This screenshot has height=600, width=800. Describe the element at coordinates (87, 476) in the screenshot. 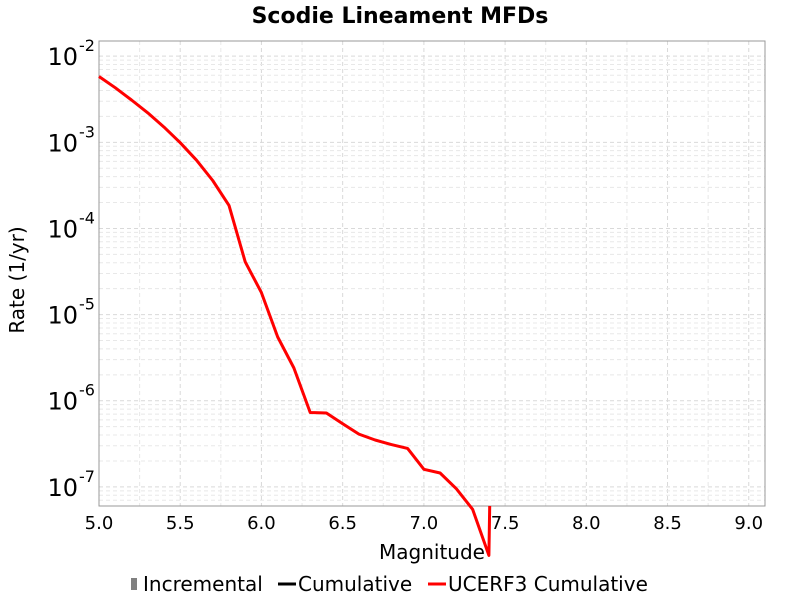

I see `y-tick-exponent: -7` at that location.